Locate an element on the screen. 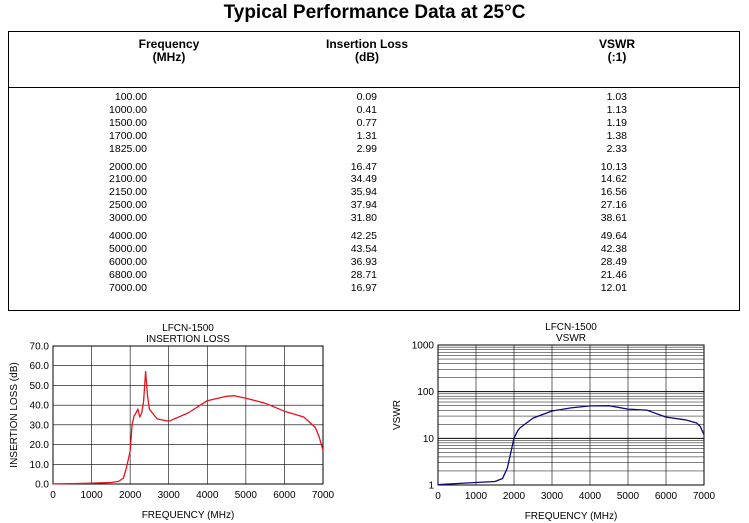 This screenshot has height=523, width=749. y-tick-label: 50.0 is located at coordinates (40, 386).